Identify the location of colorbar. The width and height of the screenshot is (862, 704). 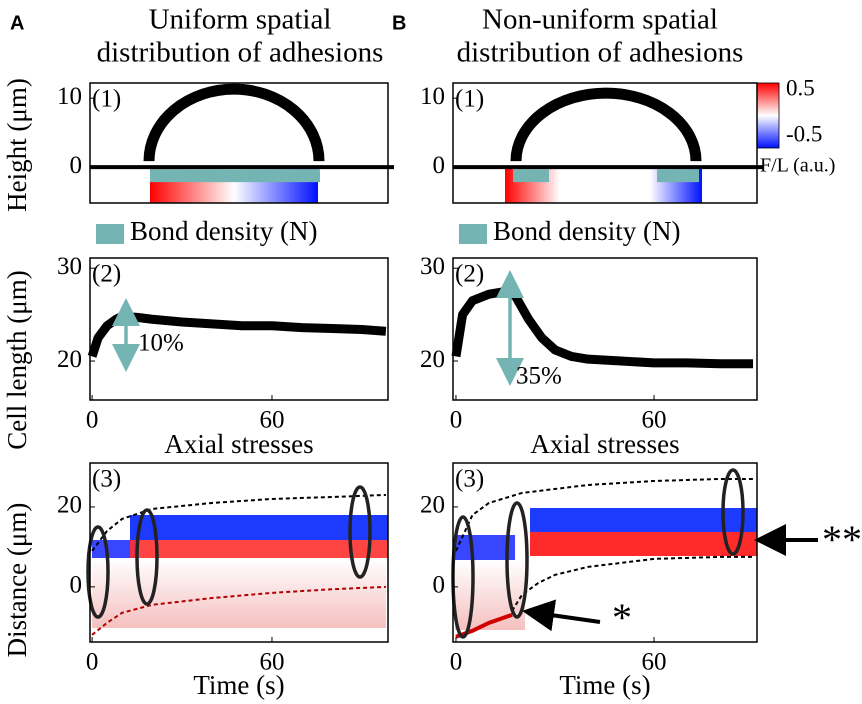
(768, 115).